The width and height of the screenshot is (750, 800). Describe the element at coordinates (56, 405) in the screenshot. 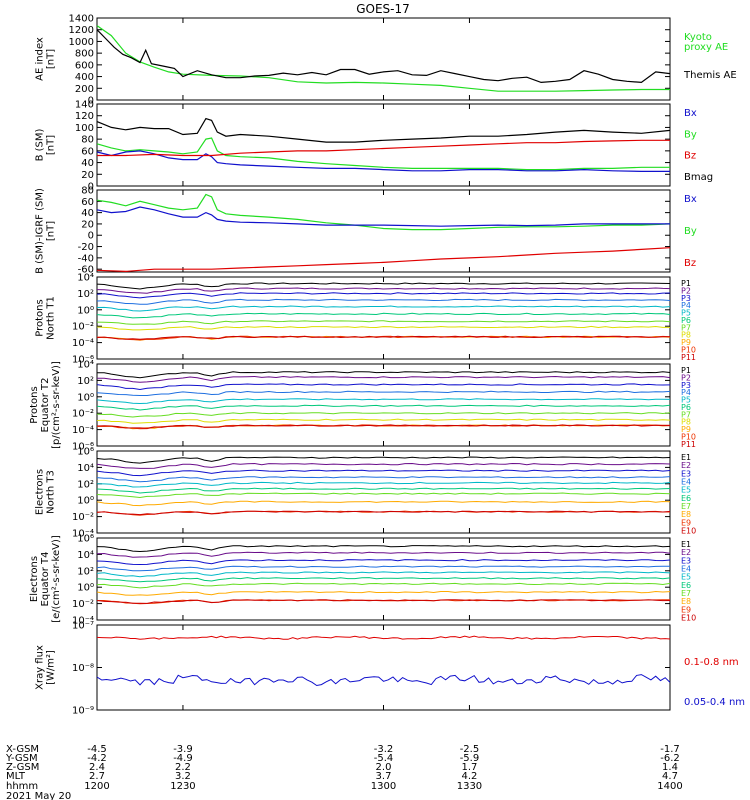

I see `y-axis-label: [p/(cm²-s-sr-keV)]` at that location.